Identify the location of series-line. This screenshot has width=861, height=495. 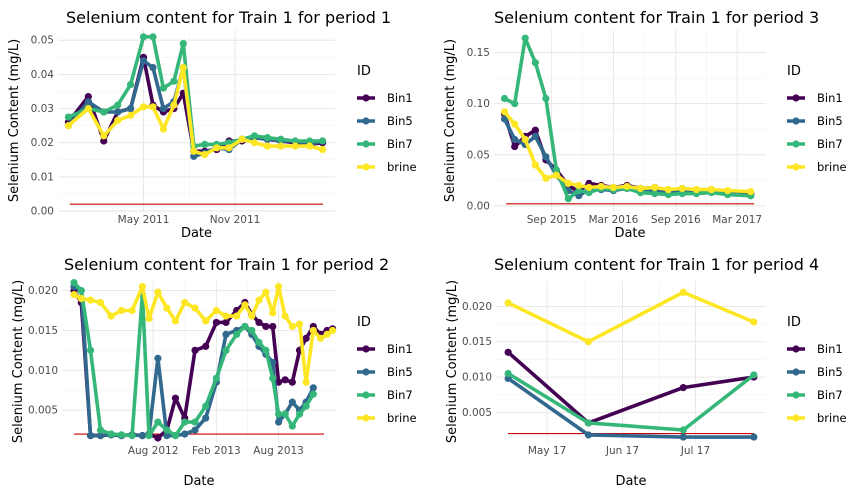
(631, 407).